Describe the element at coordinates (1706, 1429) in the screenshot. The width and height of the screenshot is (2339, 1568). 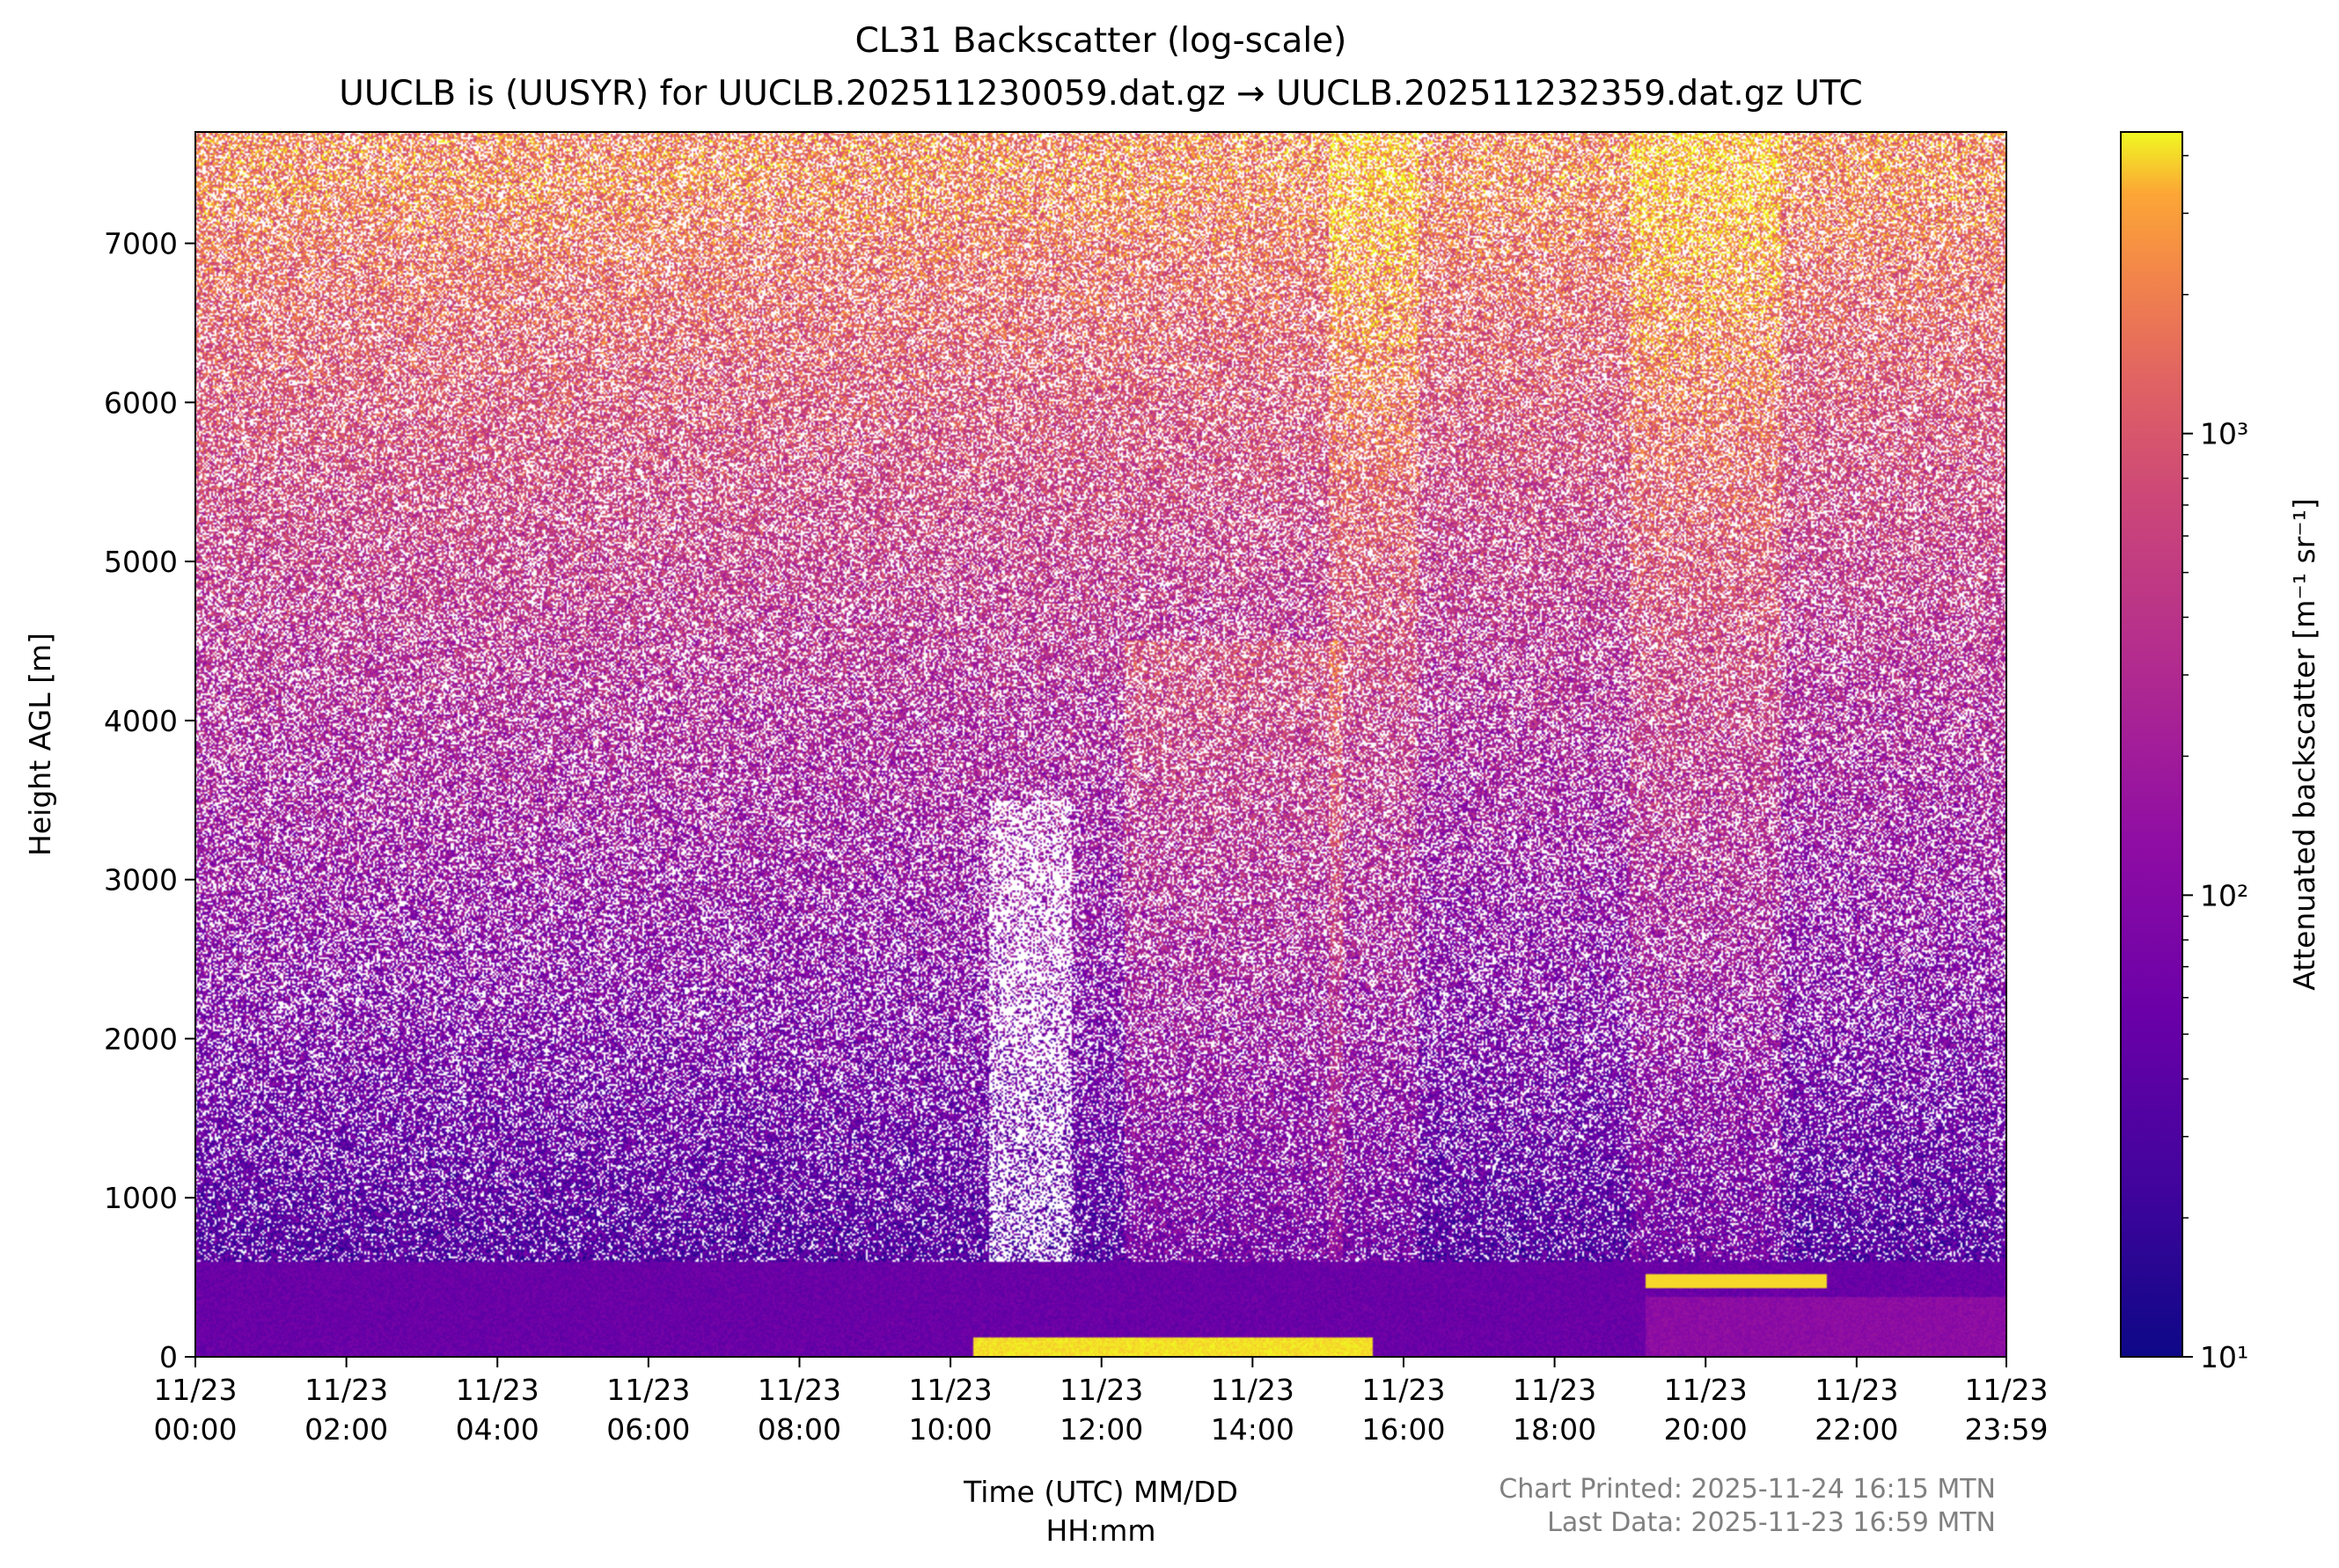
I see `x-tick-label-time: 20:00` at that location.